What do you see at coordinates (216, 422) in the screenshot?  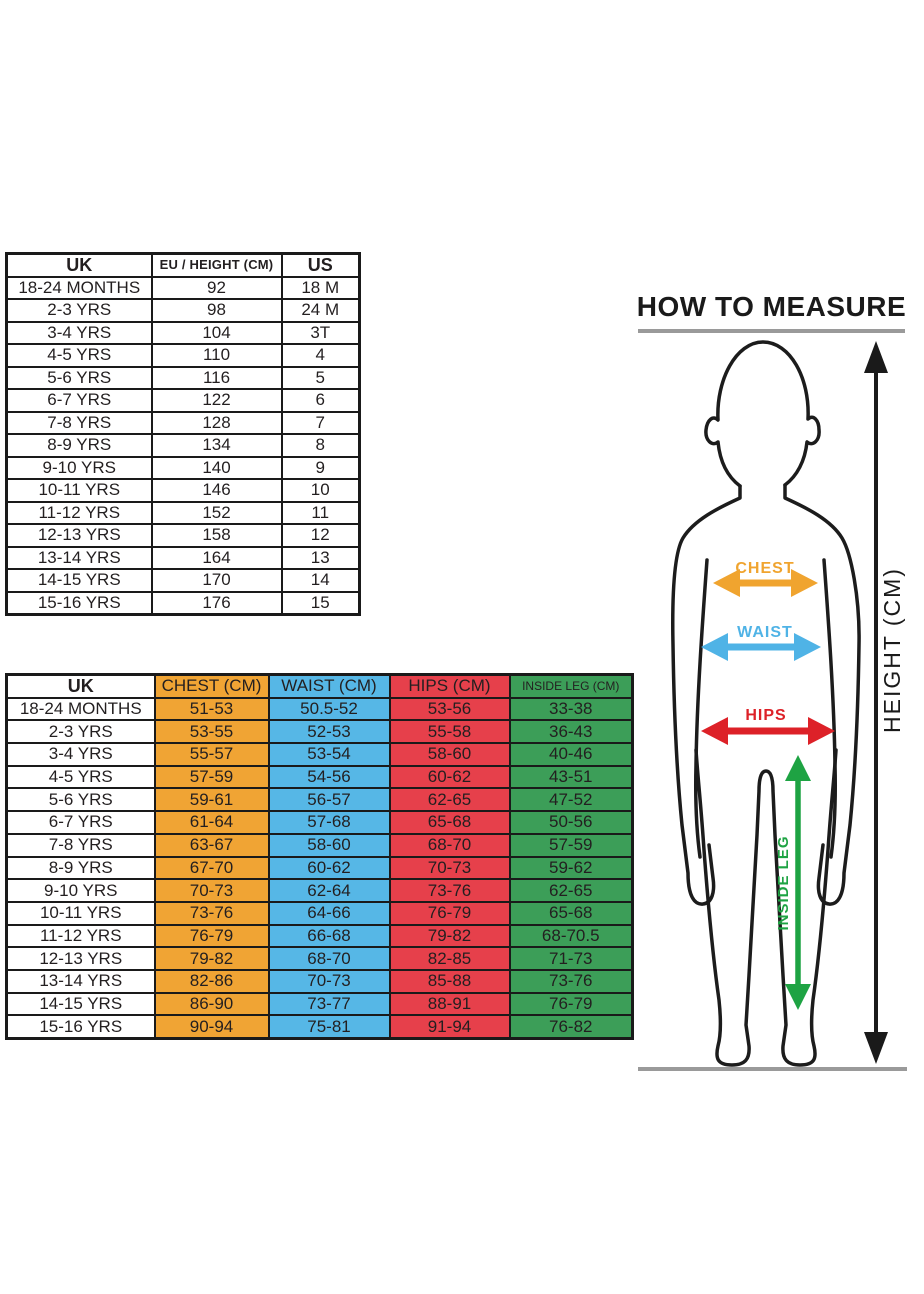 I see `table-cell: 128` at bounding box center [216, 422].